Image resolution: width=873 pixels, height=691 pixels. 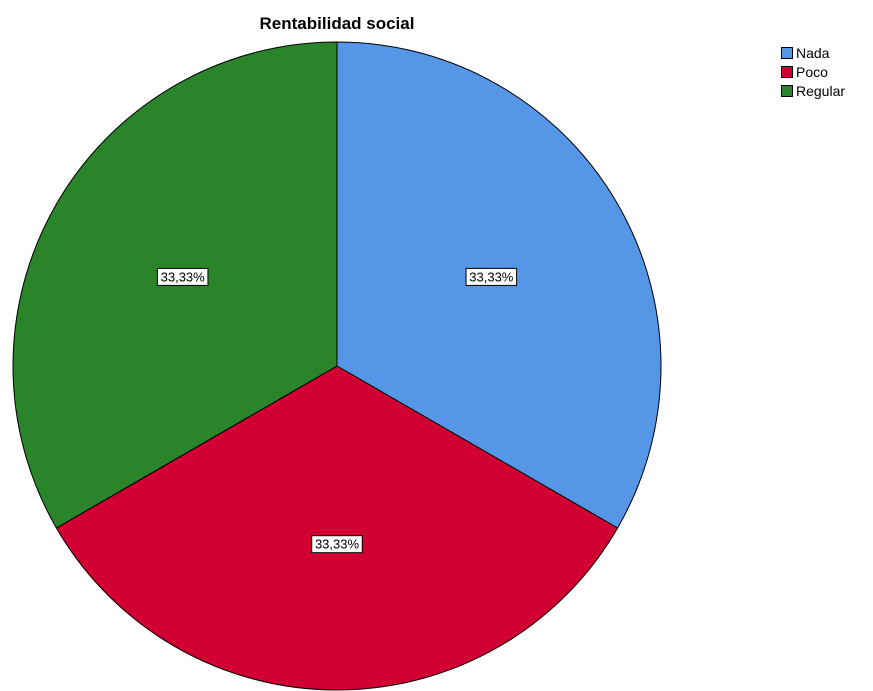 I want to click on chart-legend: Nada Poco Regular, so click(x=813, y=72).